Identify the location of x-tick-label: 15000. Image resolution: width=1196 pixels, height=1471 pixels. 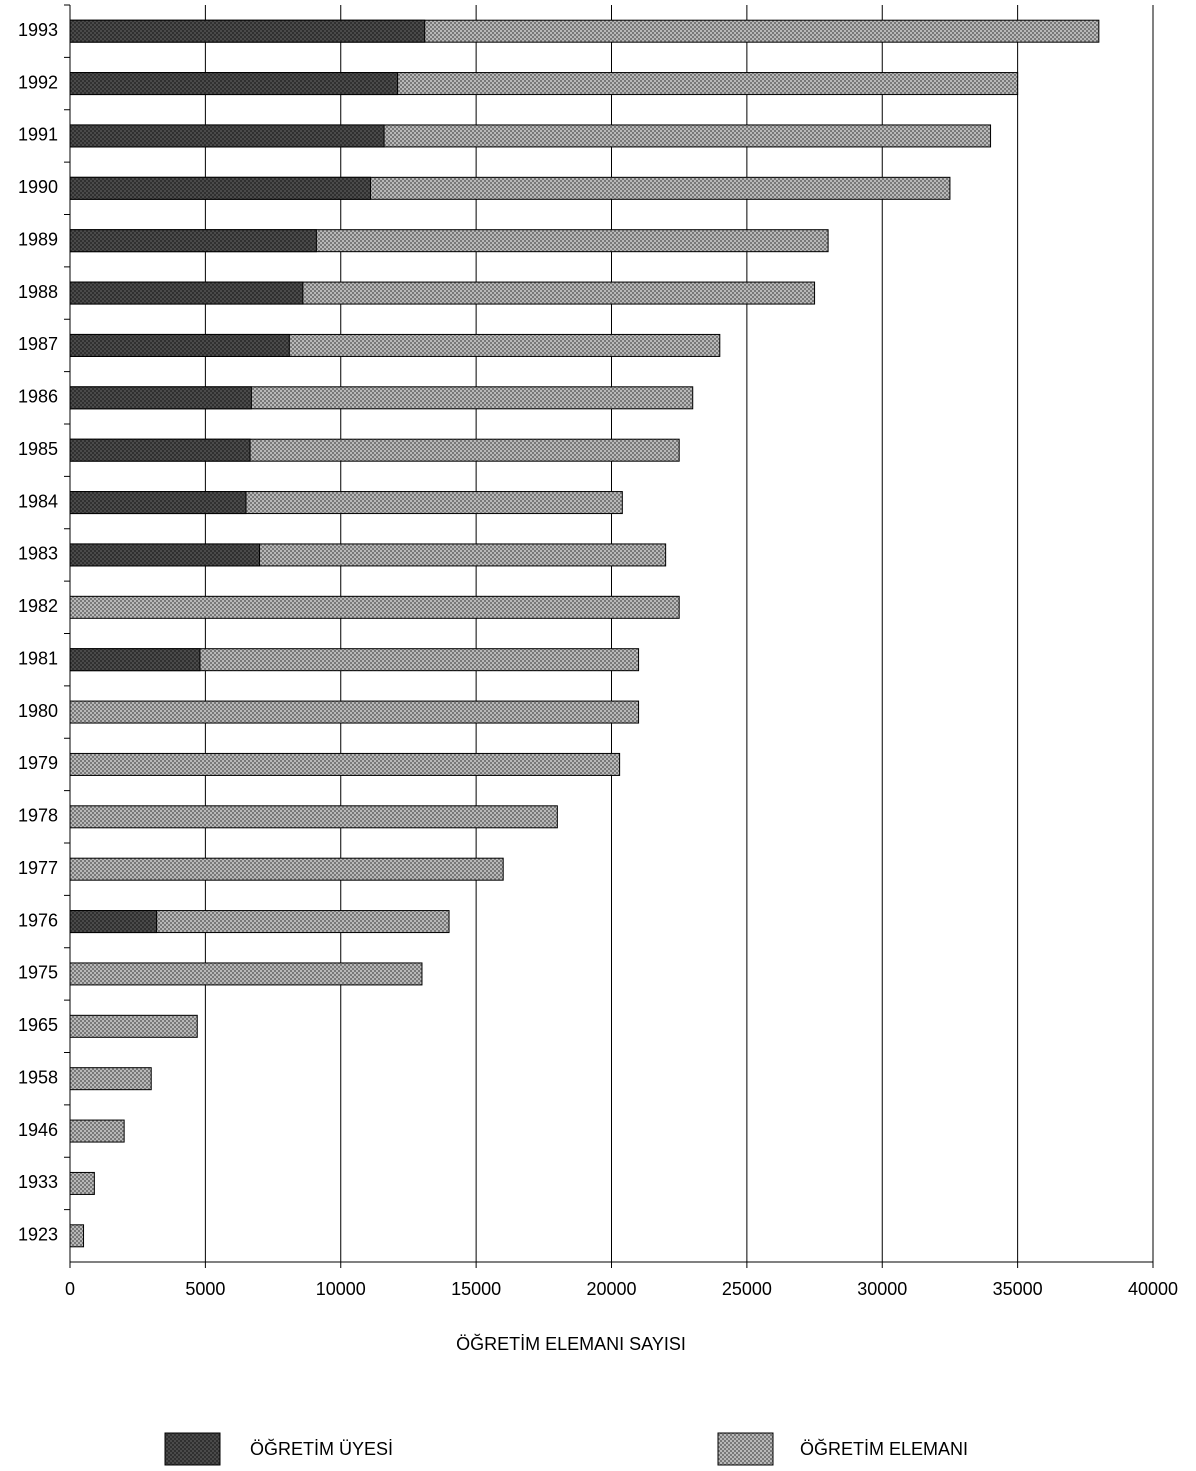
(476, 1289).